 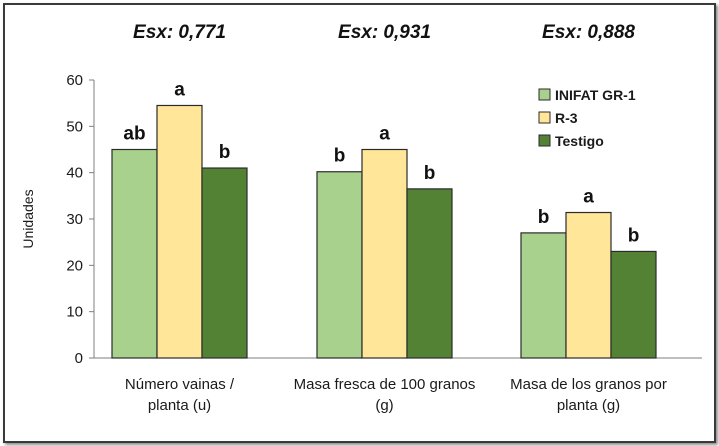 What do you see at coordinates (179, 32) in the screenshot?
I see `esx-annotation: Esx: 0,771` at bounding box center [179, 32].